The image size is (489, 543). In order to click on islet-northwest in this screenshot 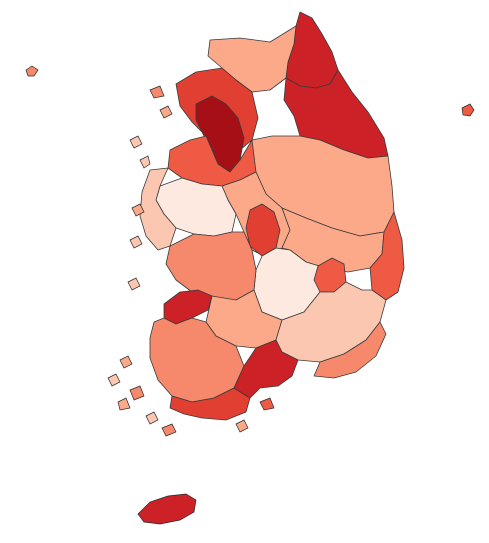, I will do `click(32, 71)`.